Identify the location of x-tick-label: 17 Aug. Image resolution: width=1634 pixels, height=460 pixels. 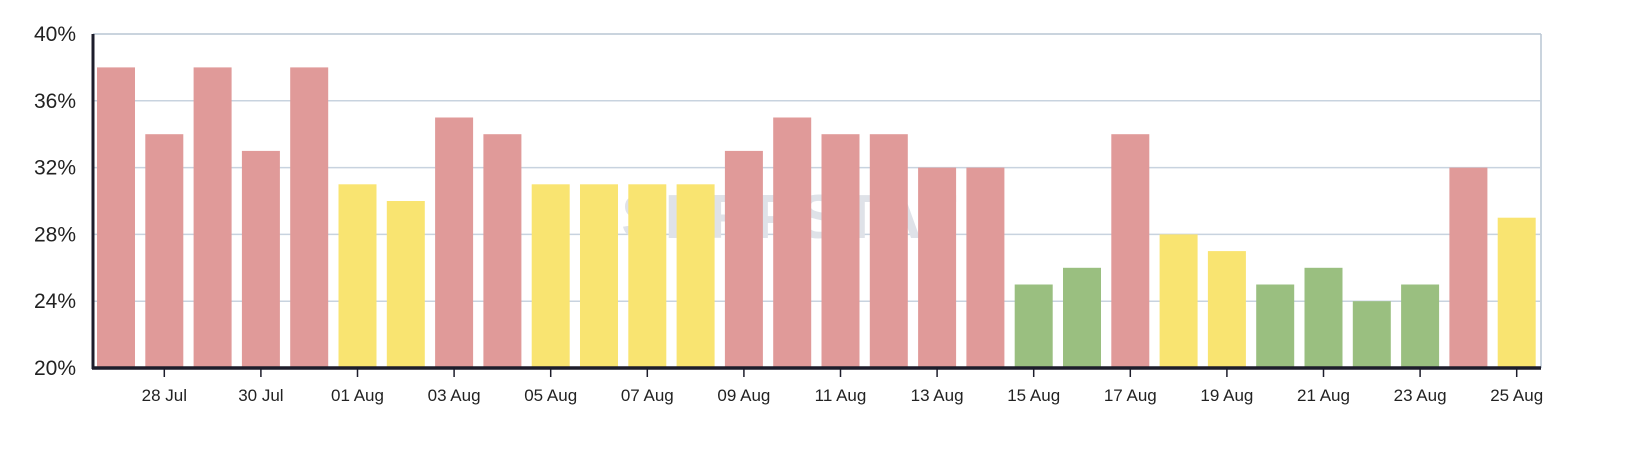
(1130, 395).